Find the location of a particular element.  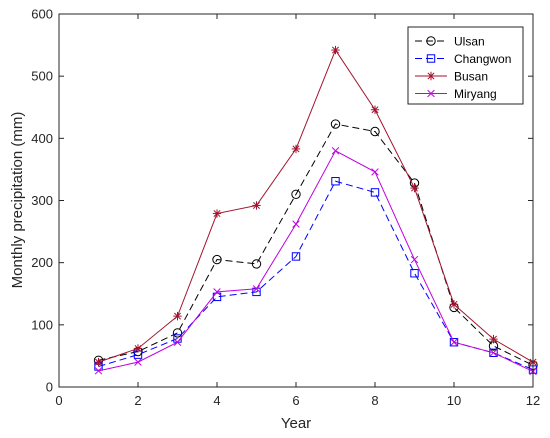

x-tick-label: 2 is located at coordinates (137, 400).